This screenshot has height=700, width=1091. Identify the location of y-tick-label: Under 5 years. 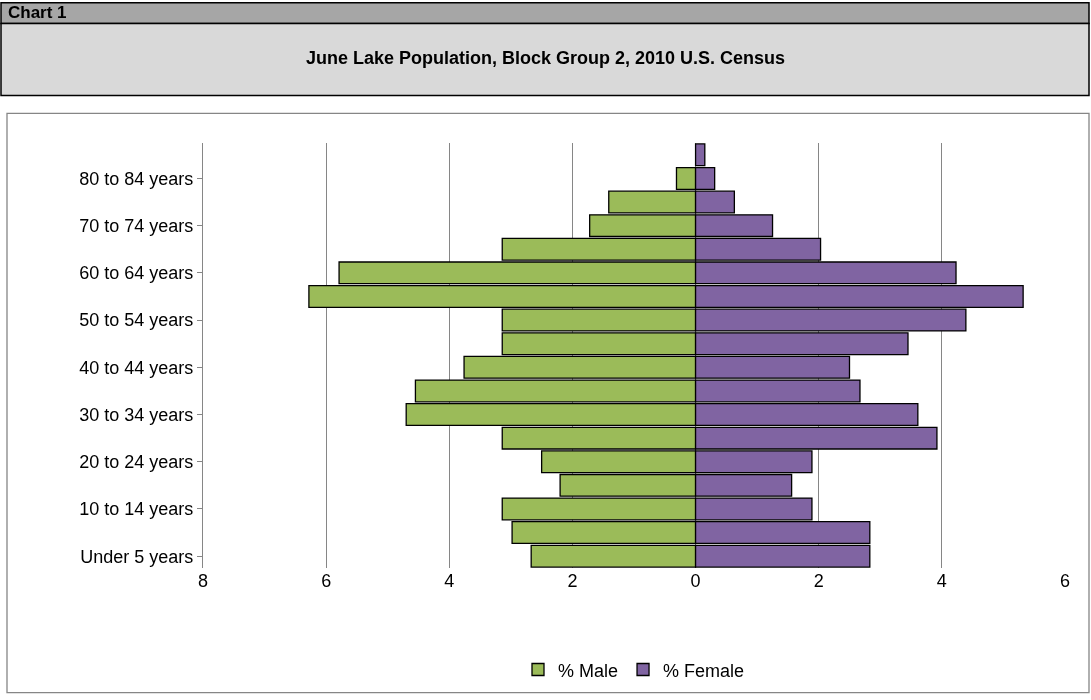
(137, 556).